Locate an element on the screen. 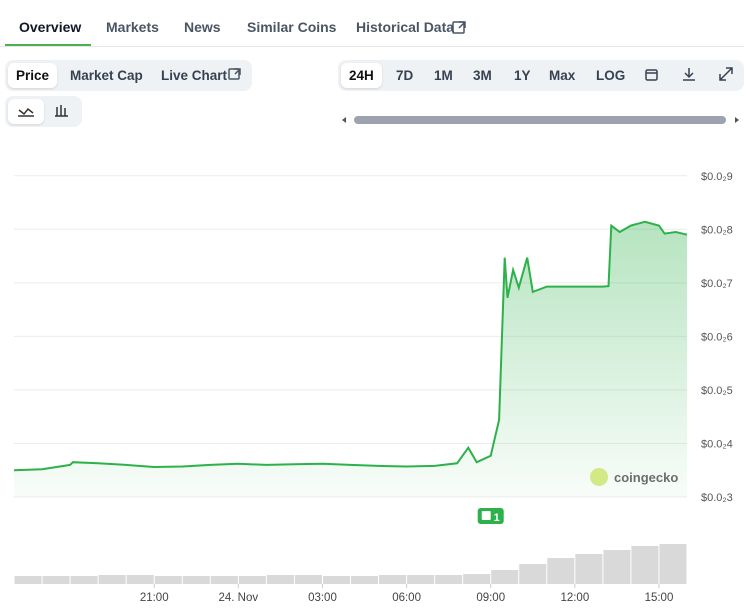 This screenshot has height=611, width=754. chart-style-group is located at coordinates (43, 111).